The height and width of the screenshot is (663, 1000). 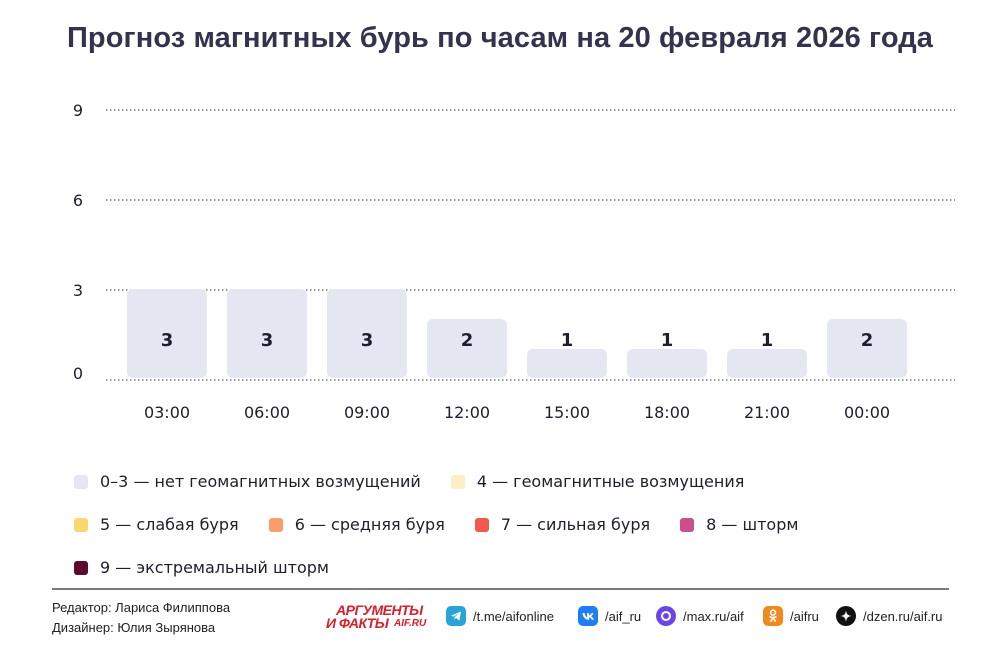 What do you see at coordinates (767, 412) in the screenshot?
I see `x-tick-label: 21:00` at bounding box center [767, 412].